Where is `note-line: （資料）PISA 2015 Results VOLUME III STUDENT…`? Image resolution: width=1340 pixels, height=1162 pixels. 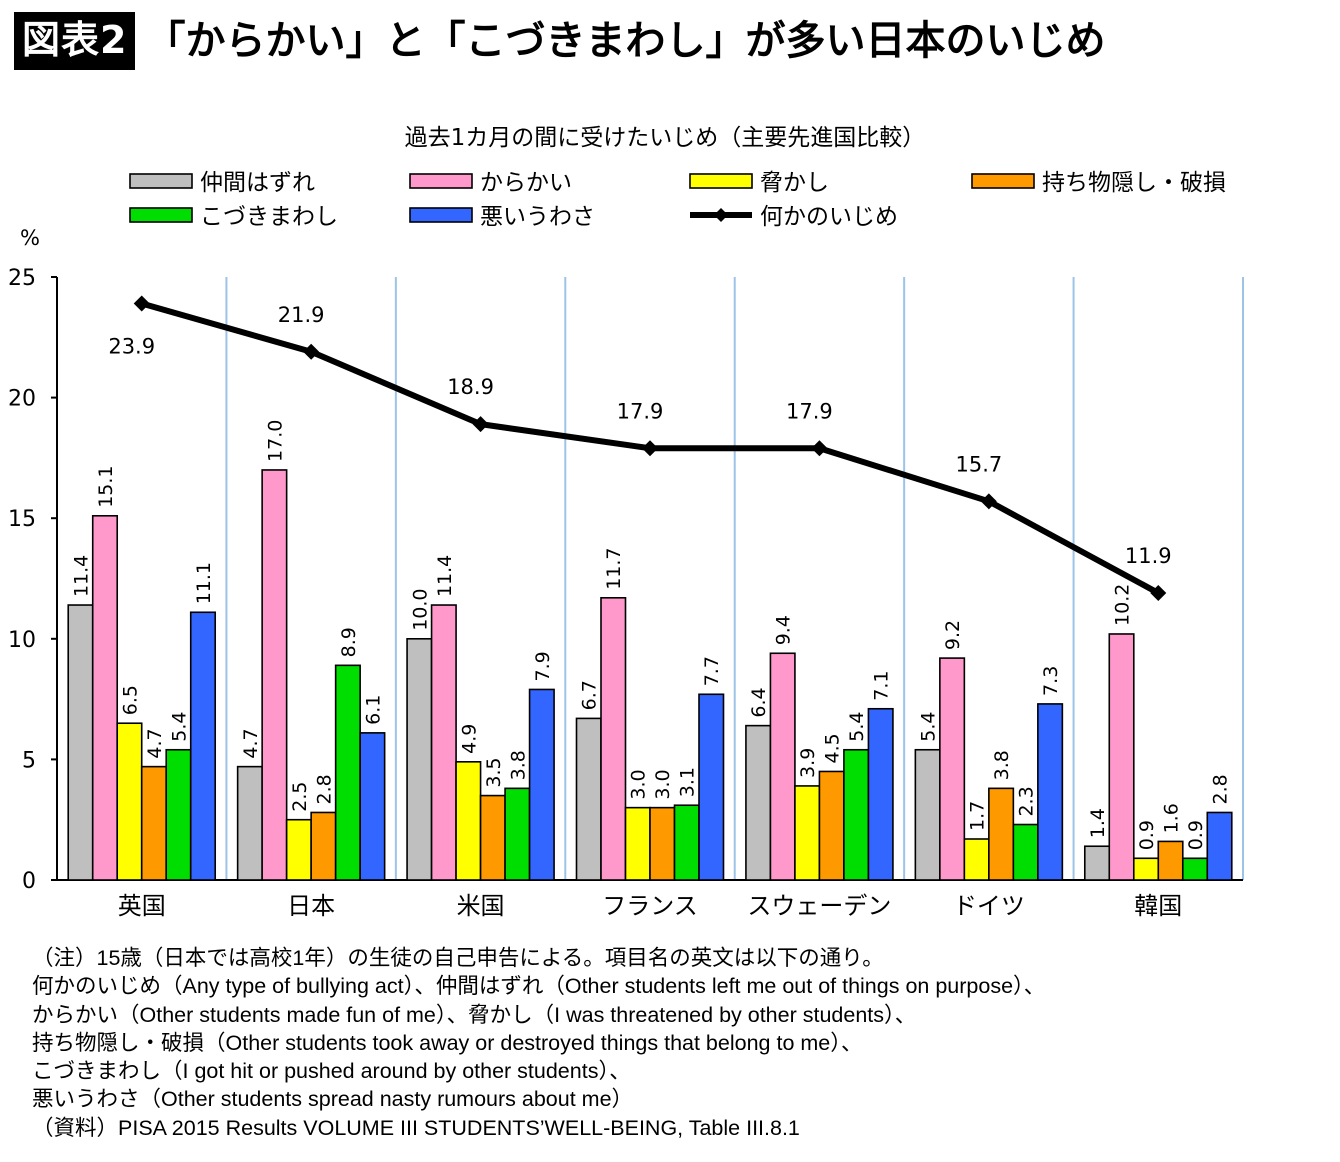 note-line: （資料）PISA 2015 Results VOLUME III STUDENT… is located at coordinates (416, 1127).